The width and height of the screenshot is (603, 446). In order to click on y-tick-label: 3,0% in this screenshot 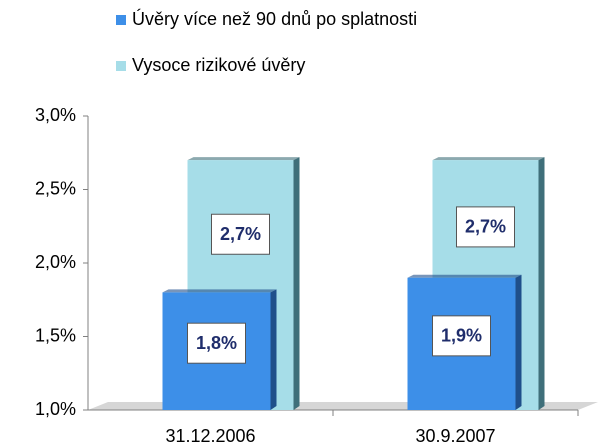, I will do `click(55, 115)`.